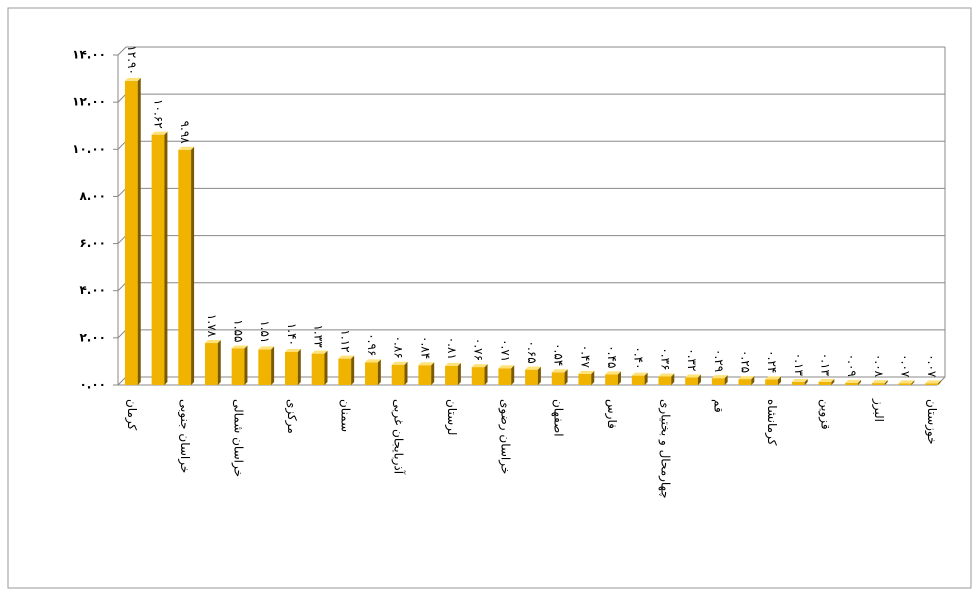 This screenshot has height=594, width=979. I want to click on value-label: ۰.۴۵, so click(612, 356).